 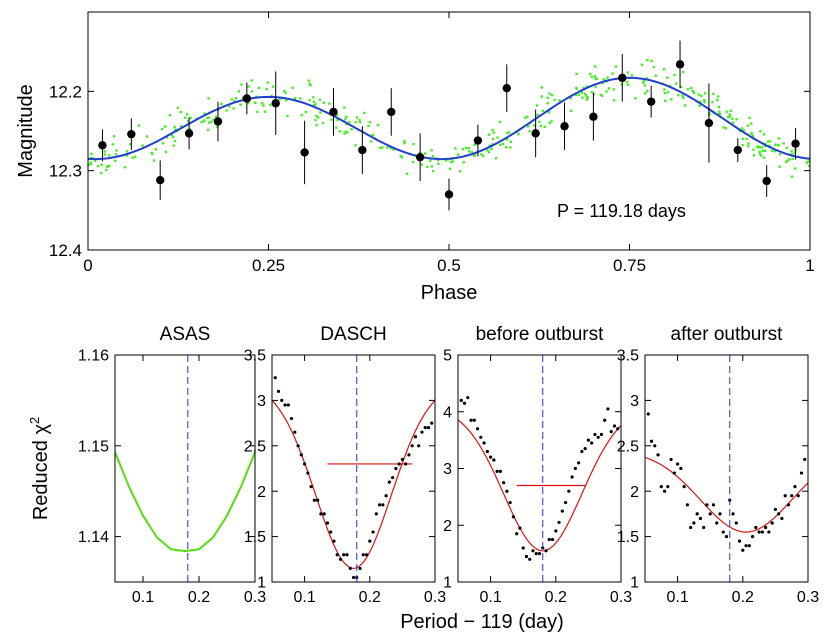 What do you see at coordinates (255, 537) in the screenshot?
I see `y-tick-label: 1.5` at bounding box center [255, 537].